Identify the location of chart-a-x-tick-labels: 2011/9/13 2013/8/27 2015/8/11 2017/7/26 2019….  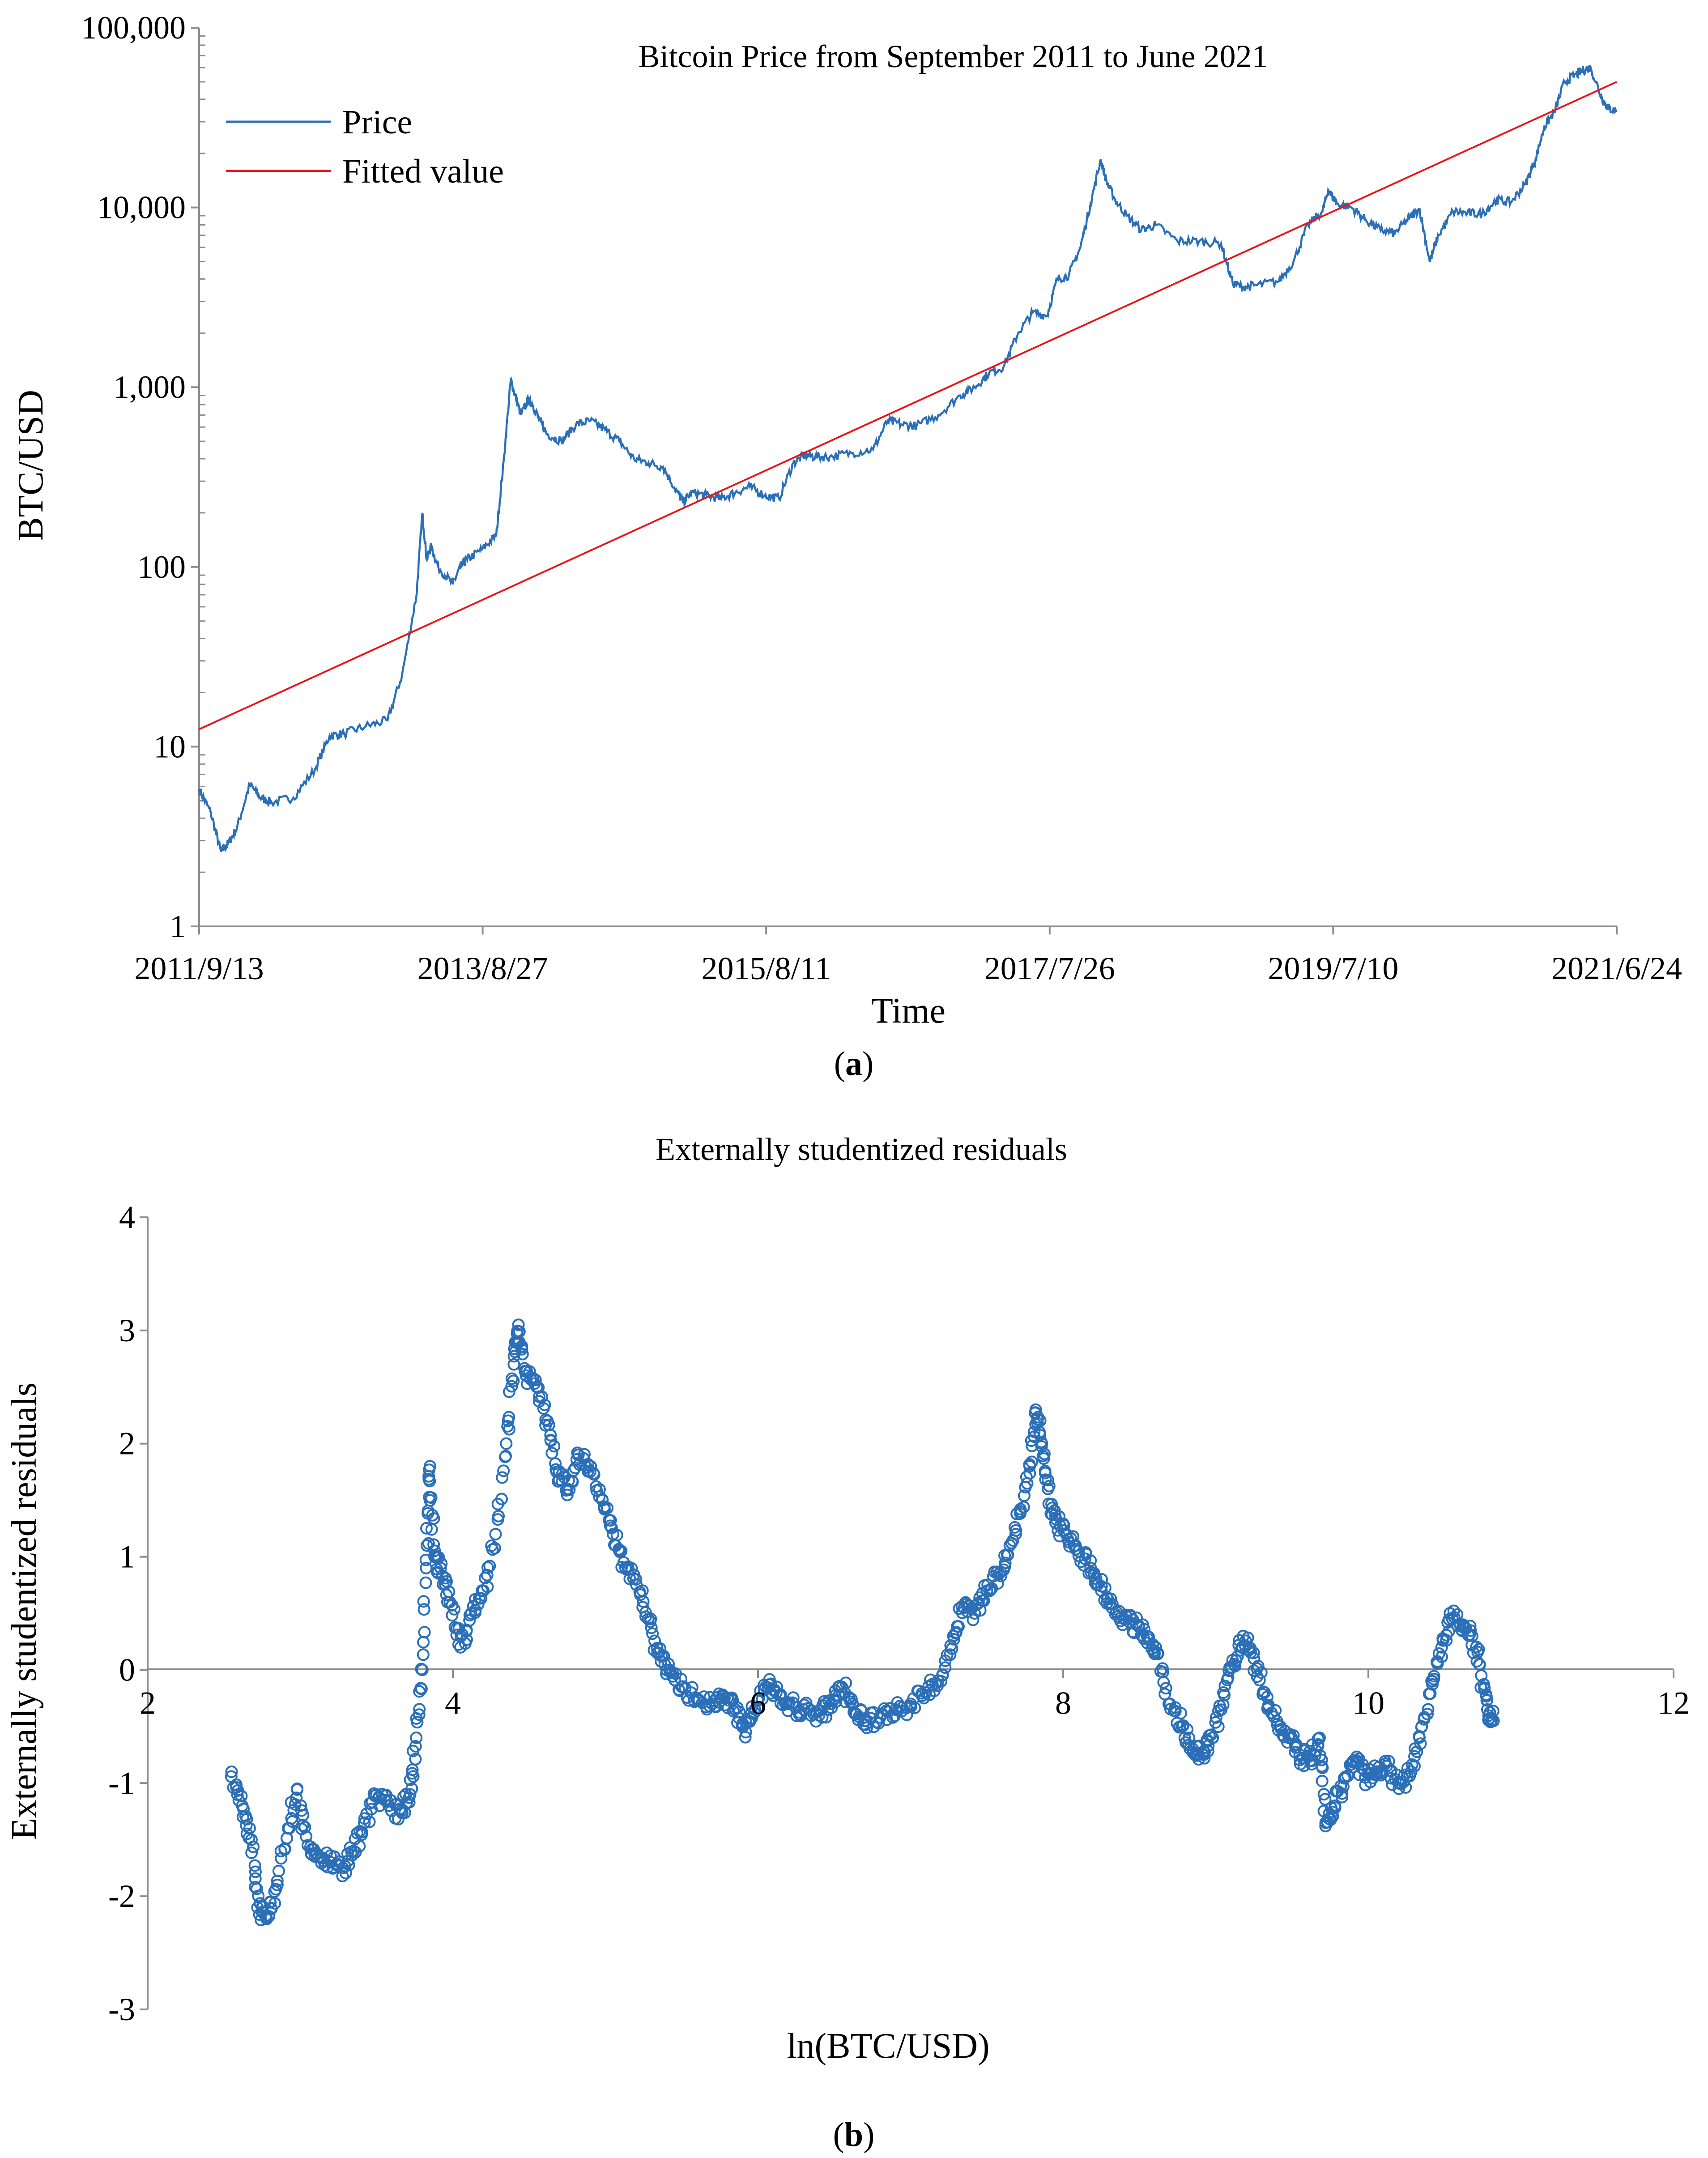
(908, 968).